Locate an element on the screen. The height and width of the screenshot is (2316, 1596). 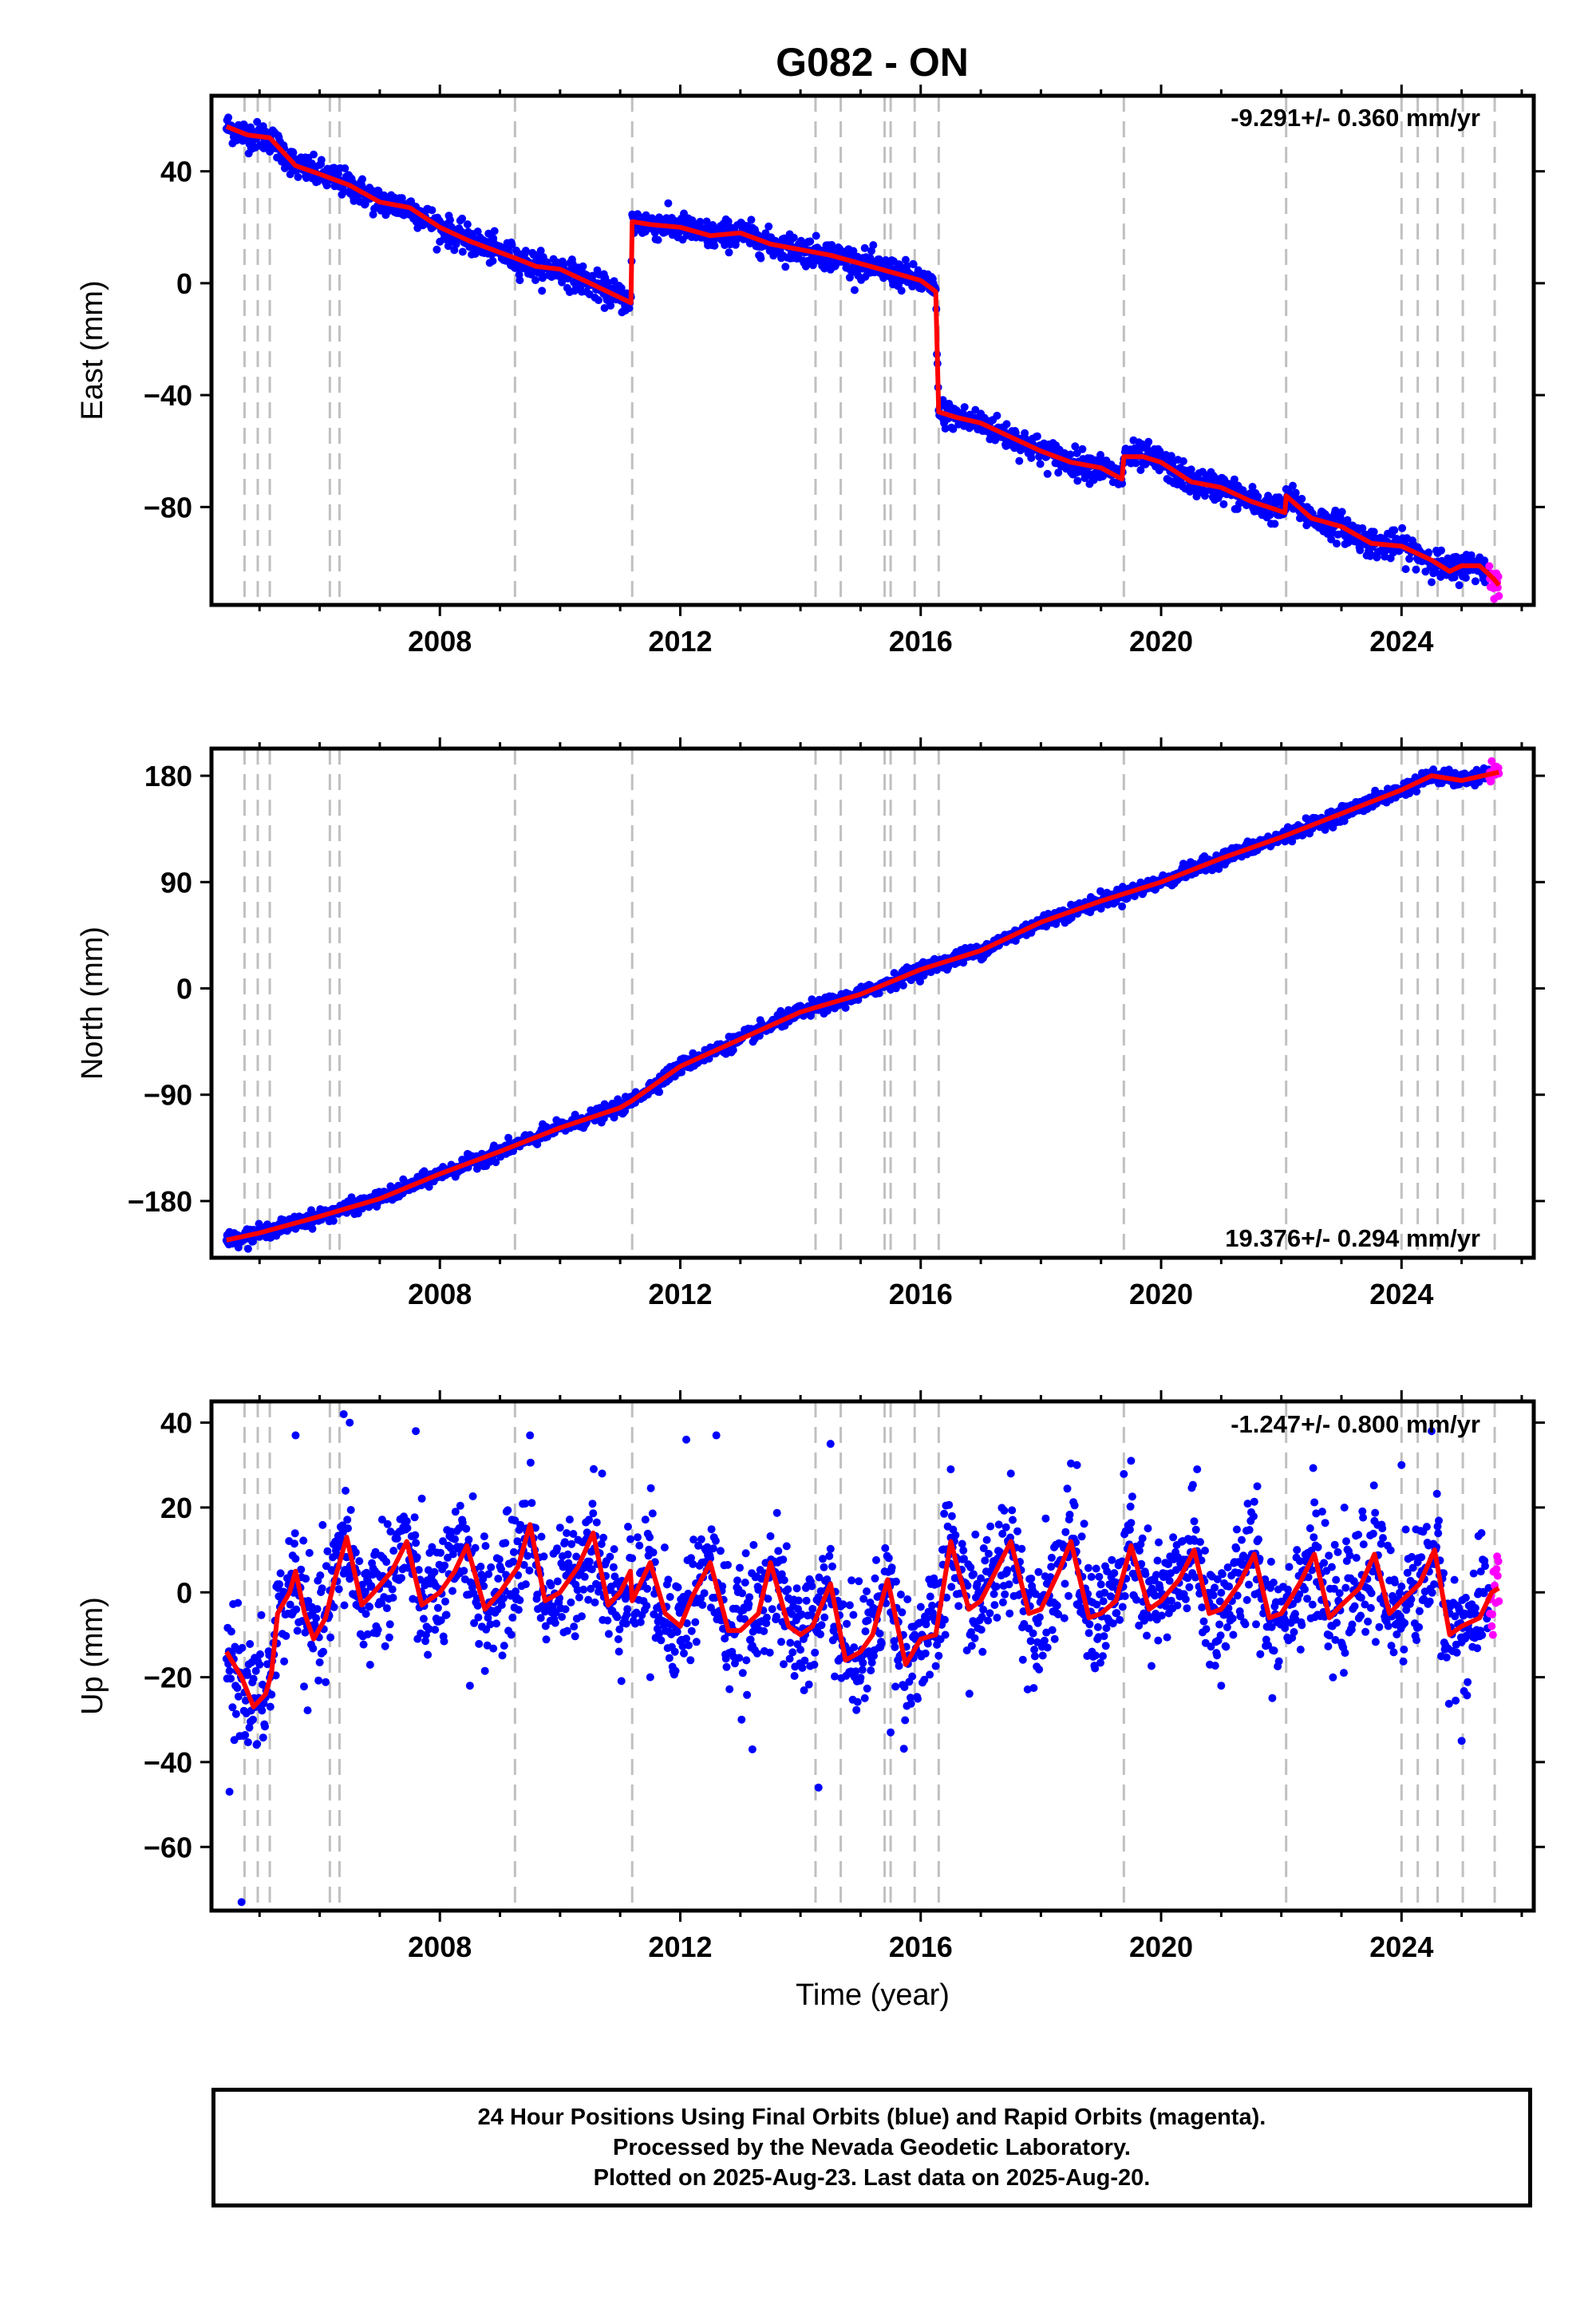
y-tick-label: 90 is located at coordinates (176, 883).